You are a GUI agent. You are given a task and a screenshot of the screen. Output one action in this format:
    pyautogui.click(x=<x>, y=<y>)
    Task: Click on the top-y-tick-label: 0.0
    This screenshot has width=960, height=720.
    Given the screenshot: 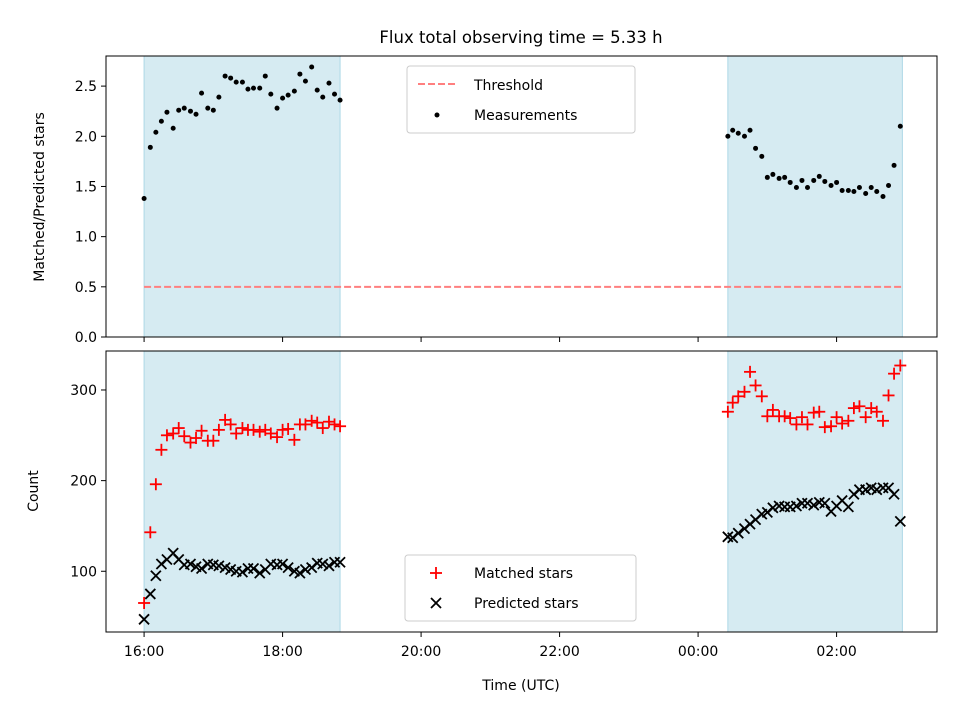 What is the action you would take?
    pyautogui.click(x=86, y=338)
    